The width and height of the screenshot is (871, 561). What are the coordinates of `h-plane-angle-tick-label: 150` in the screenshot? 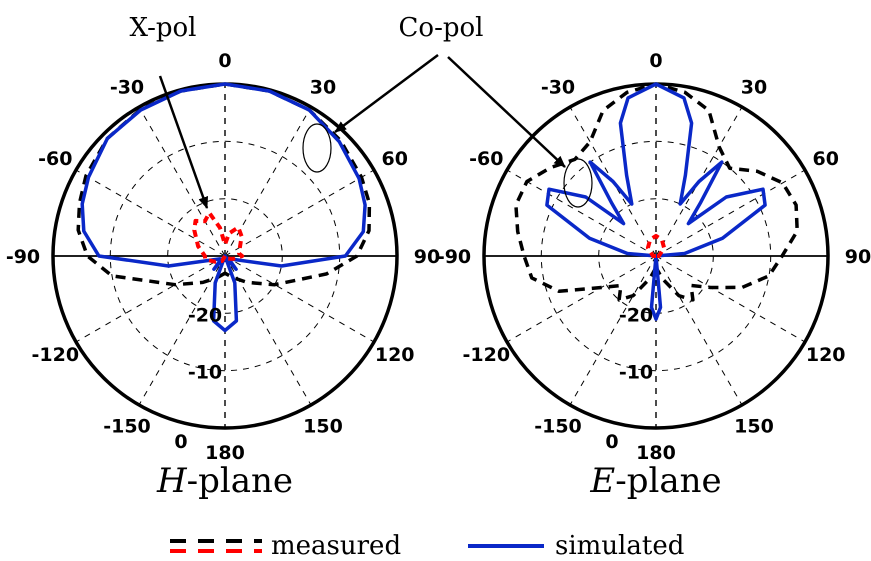 It's located at (323, 427).